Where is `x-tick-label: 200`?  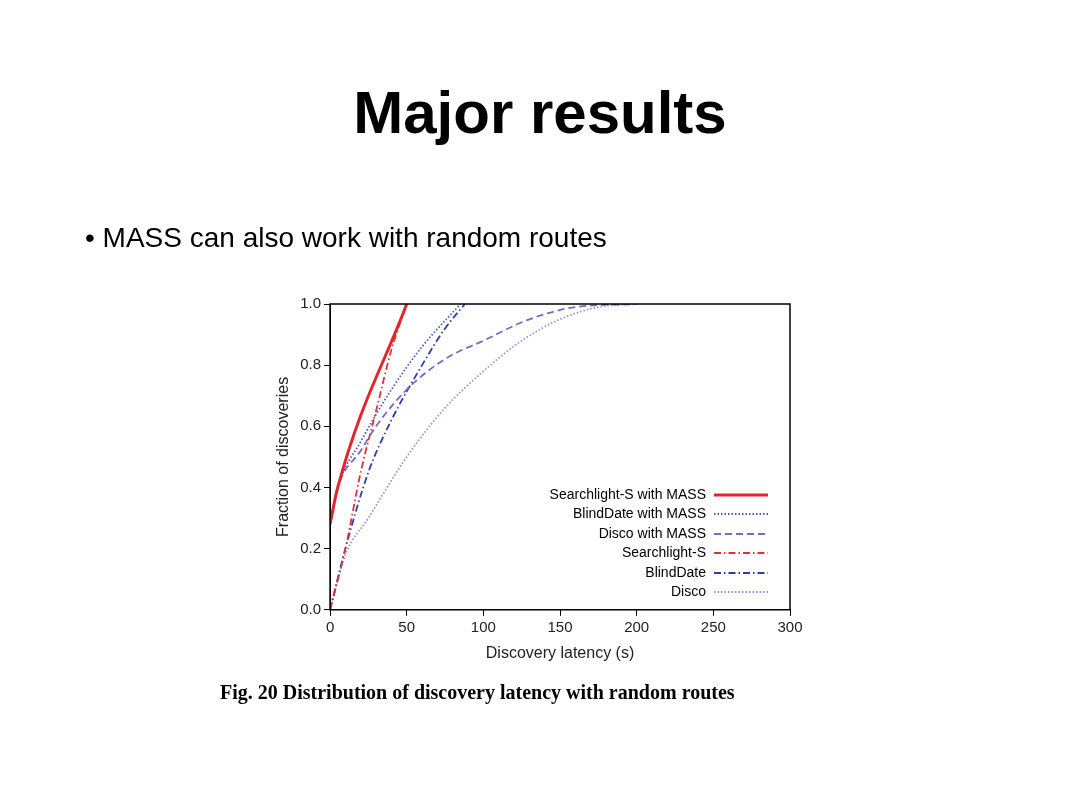
x-tick-label: 200 is located at coordinates (637, 626).